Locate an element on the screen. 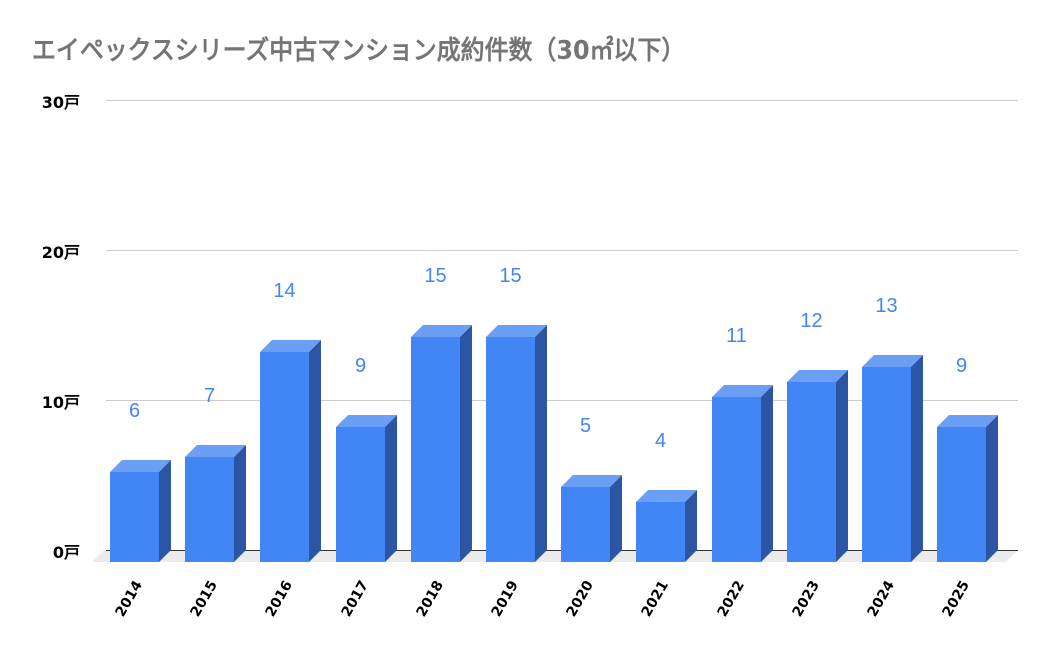  bar-2019 is located at coordinates (516, 443).